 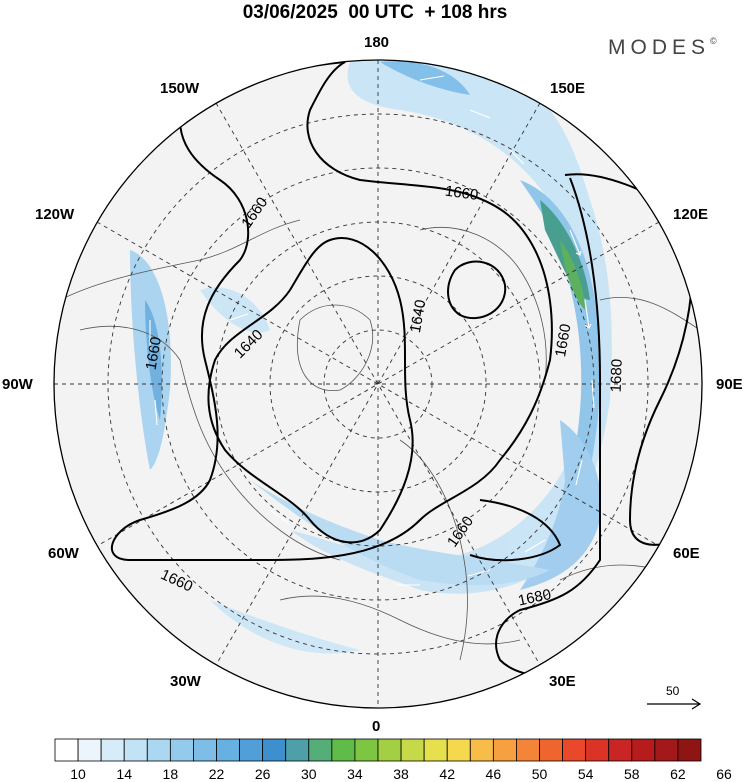 What do you see at coordinates (447, 774) in the screenshot?
I see `colorbar-tick-label: 42` at bounding box center [447, 774].